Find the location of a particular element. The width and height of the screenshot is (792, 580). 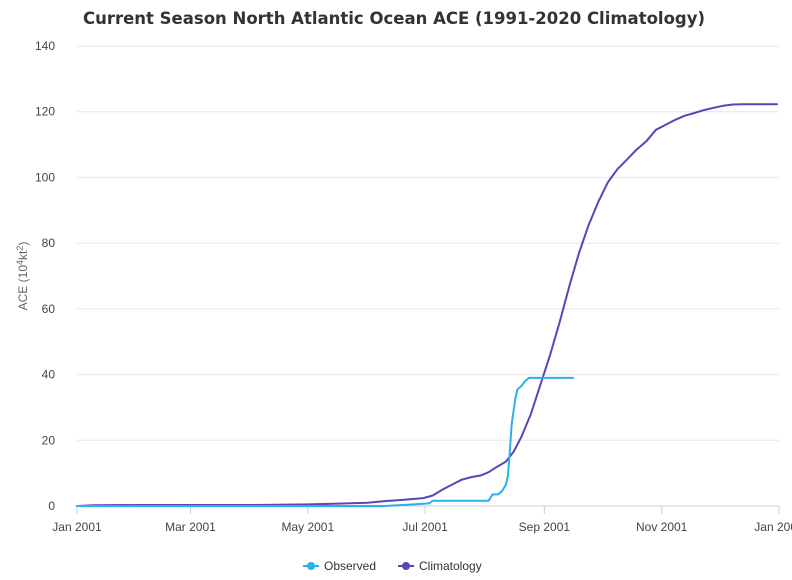

legend-item-climatology: Climatology is located at coordinates (440, 566).